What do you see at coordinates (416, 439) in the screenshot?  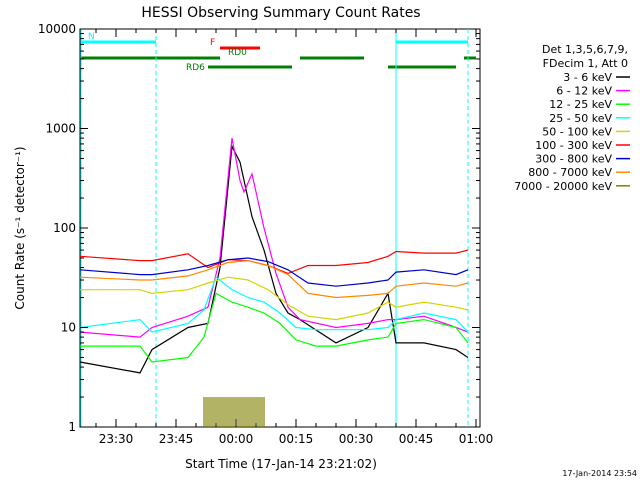 I see `x-tick-label: 00:45` at bounding box center [416, 439].